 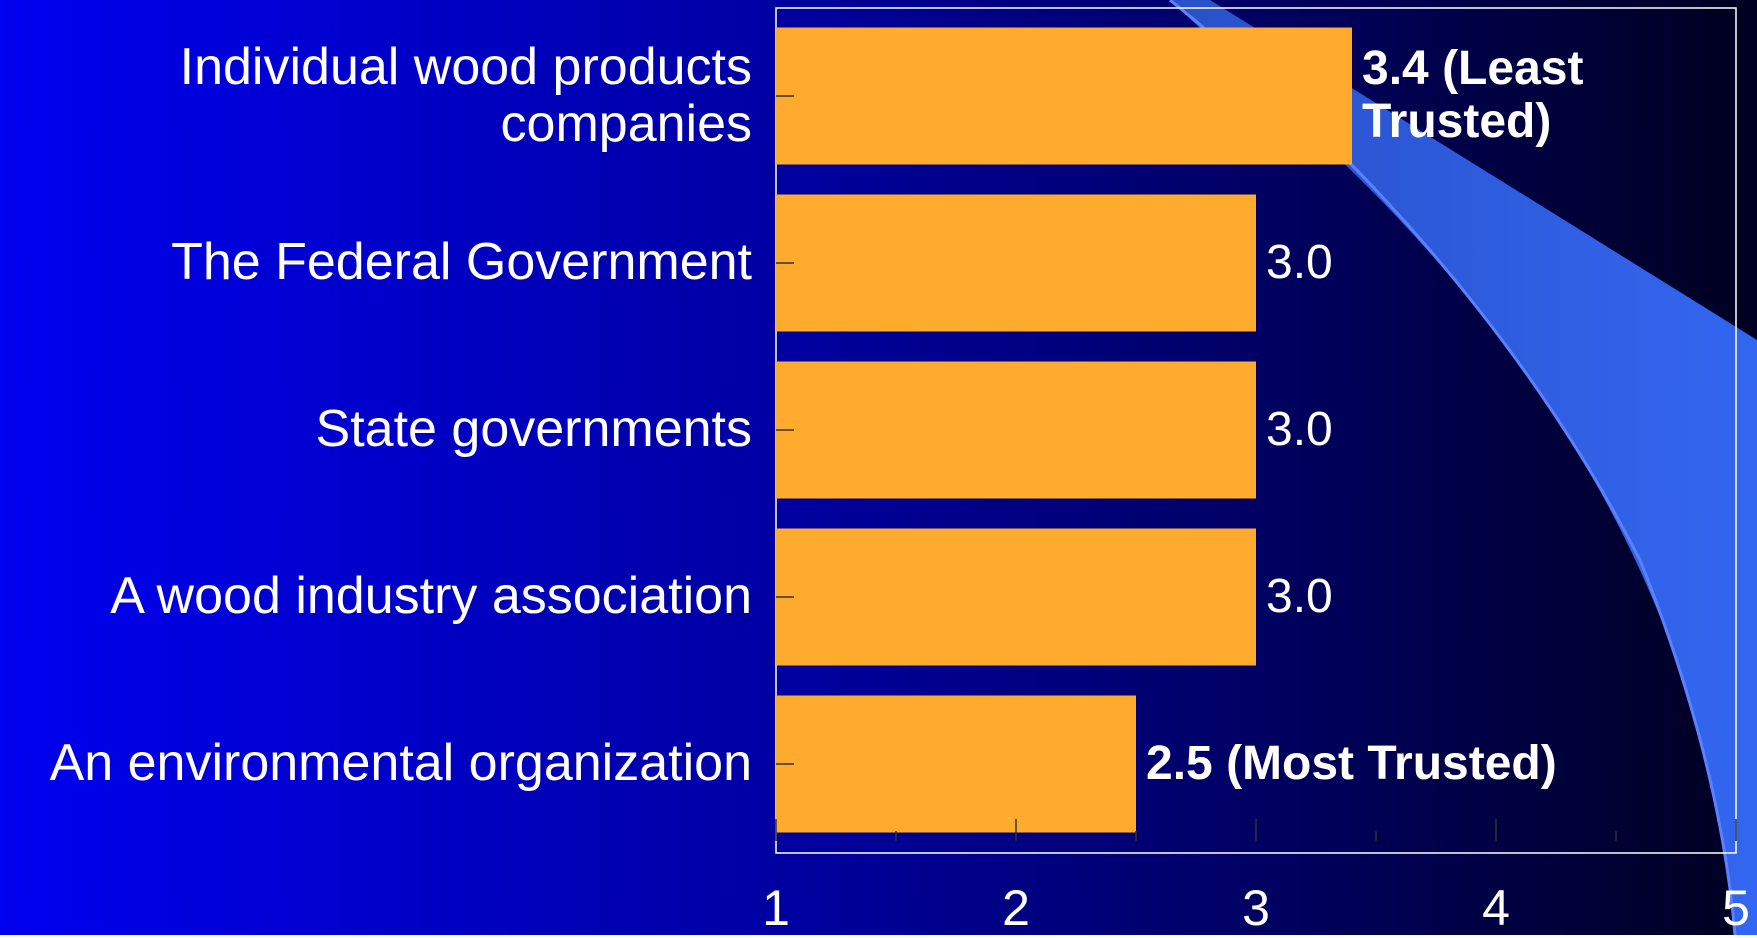 I want to click on x-tick-label: 2, so click(x=1016, y=907).